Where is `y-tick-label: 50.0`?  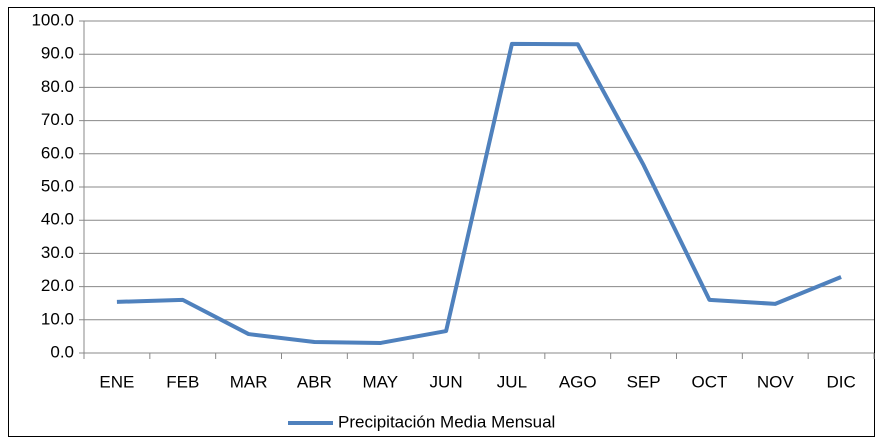
y-tick-label: 50.0 is located at coordinates (57, 185).